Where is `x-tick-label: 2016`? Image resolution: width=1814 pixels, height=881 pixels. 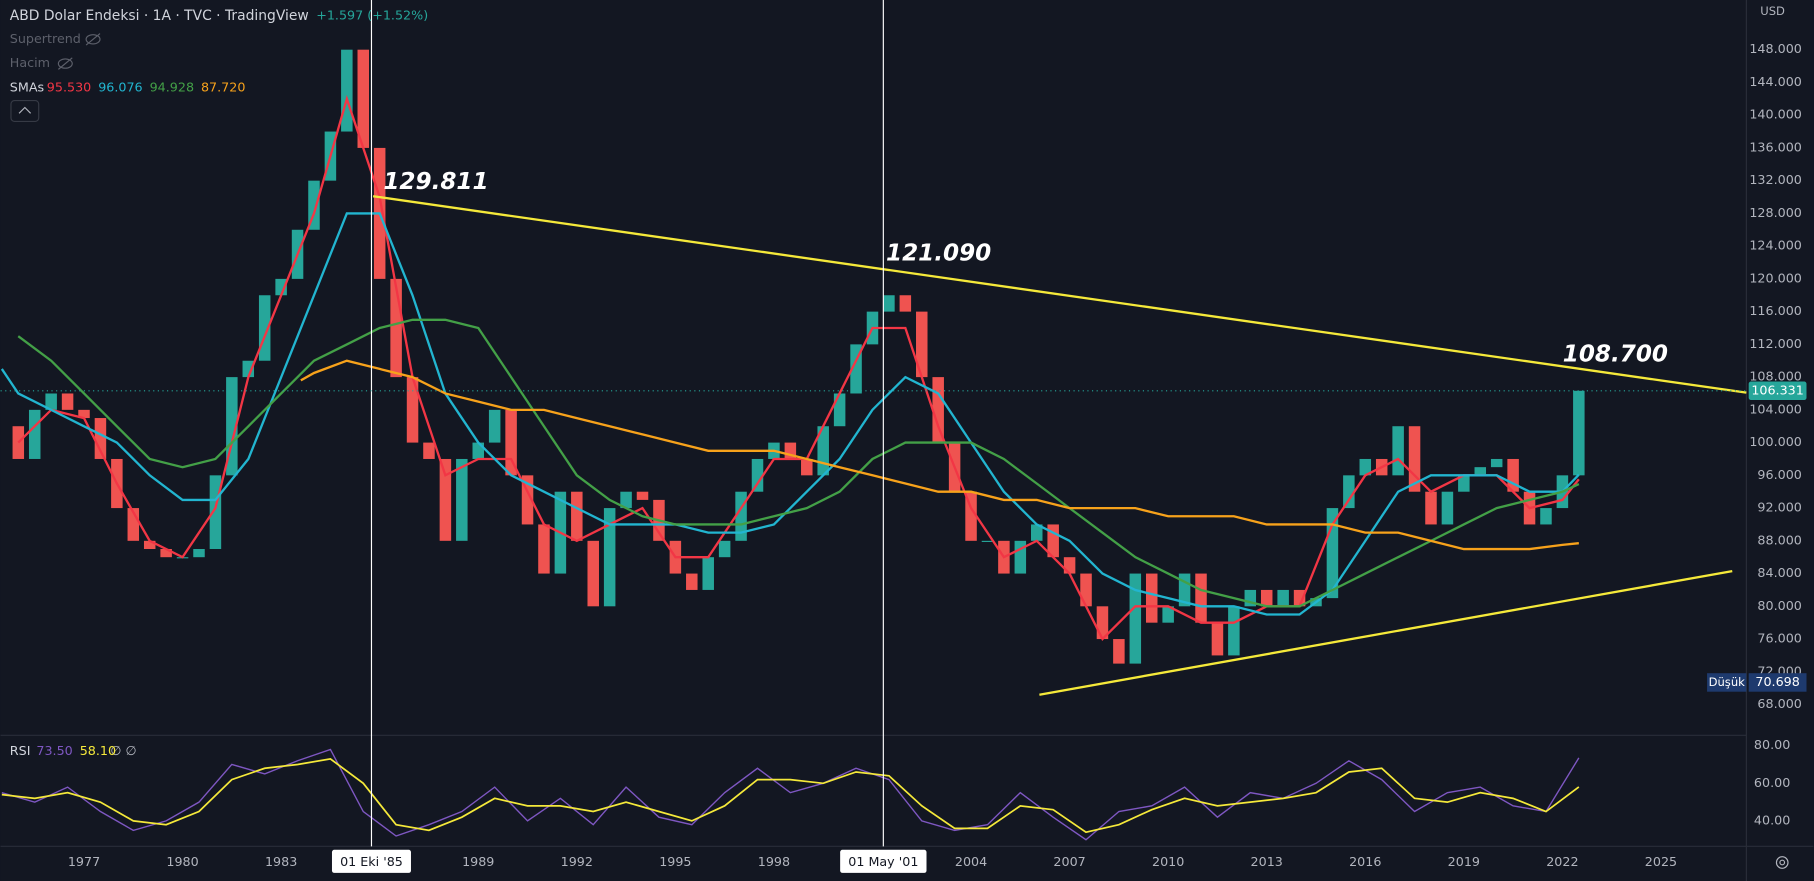 x-tick-label: 2016 is located at coordinates (1365, 861).